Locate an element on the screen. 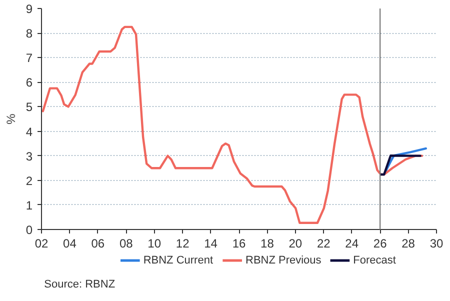 The width and height of the screenshot is (450, 301). y-tick-label: 3 is located at coordinates (29, 156).